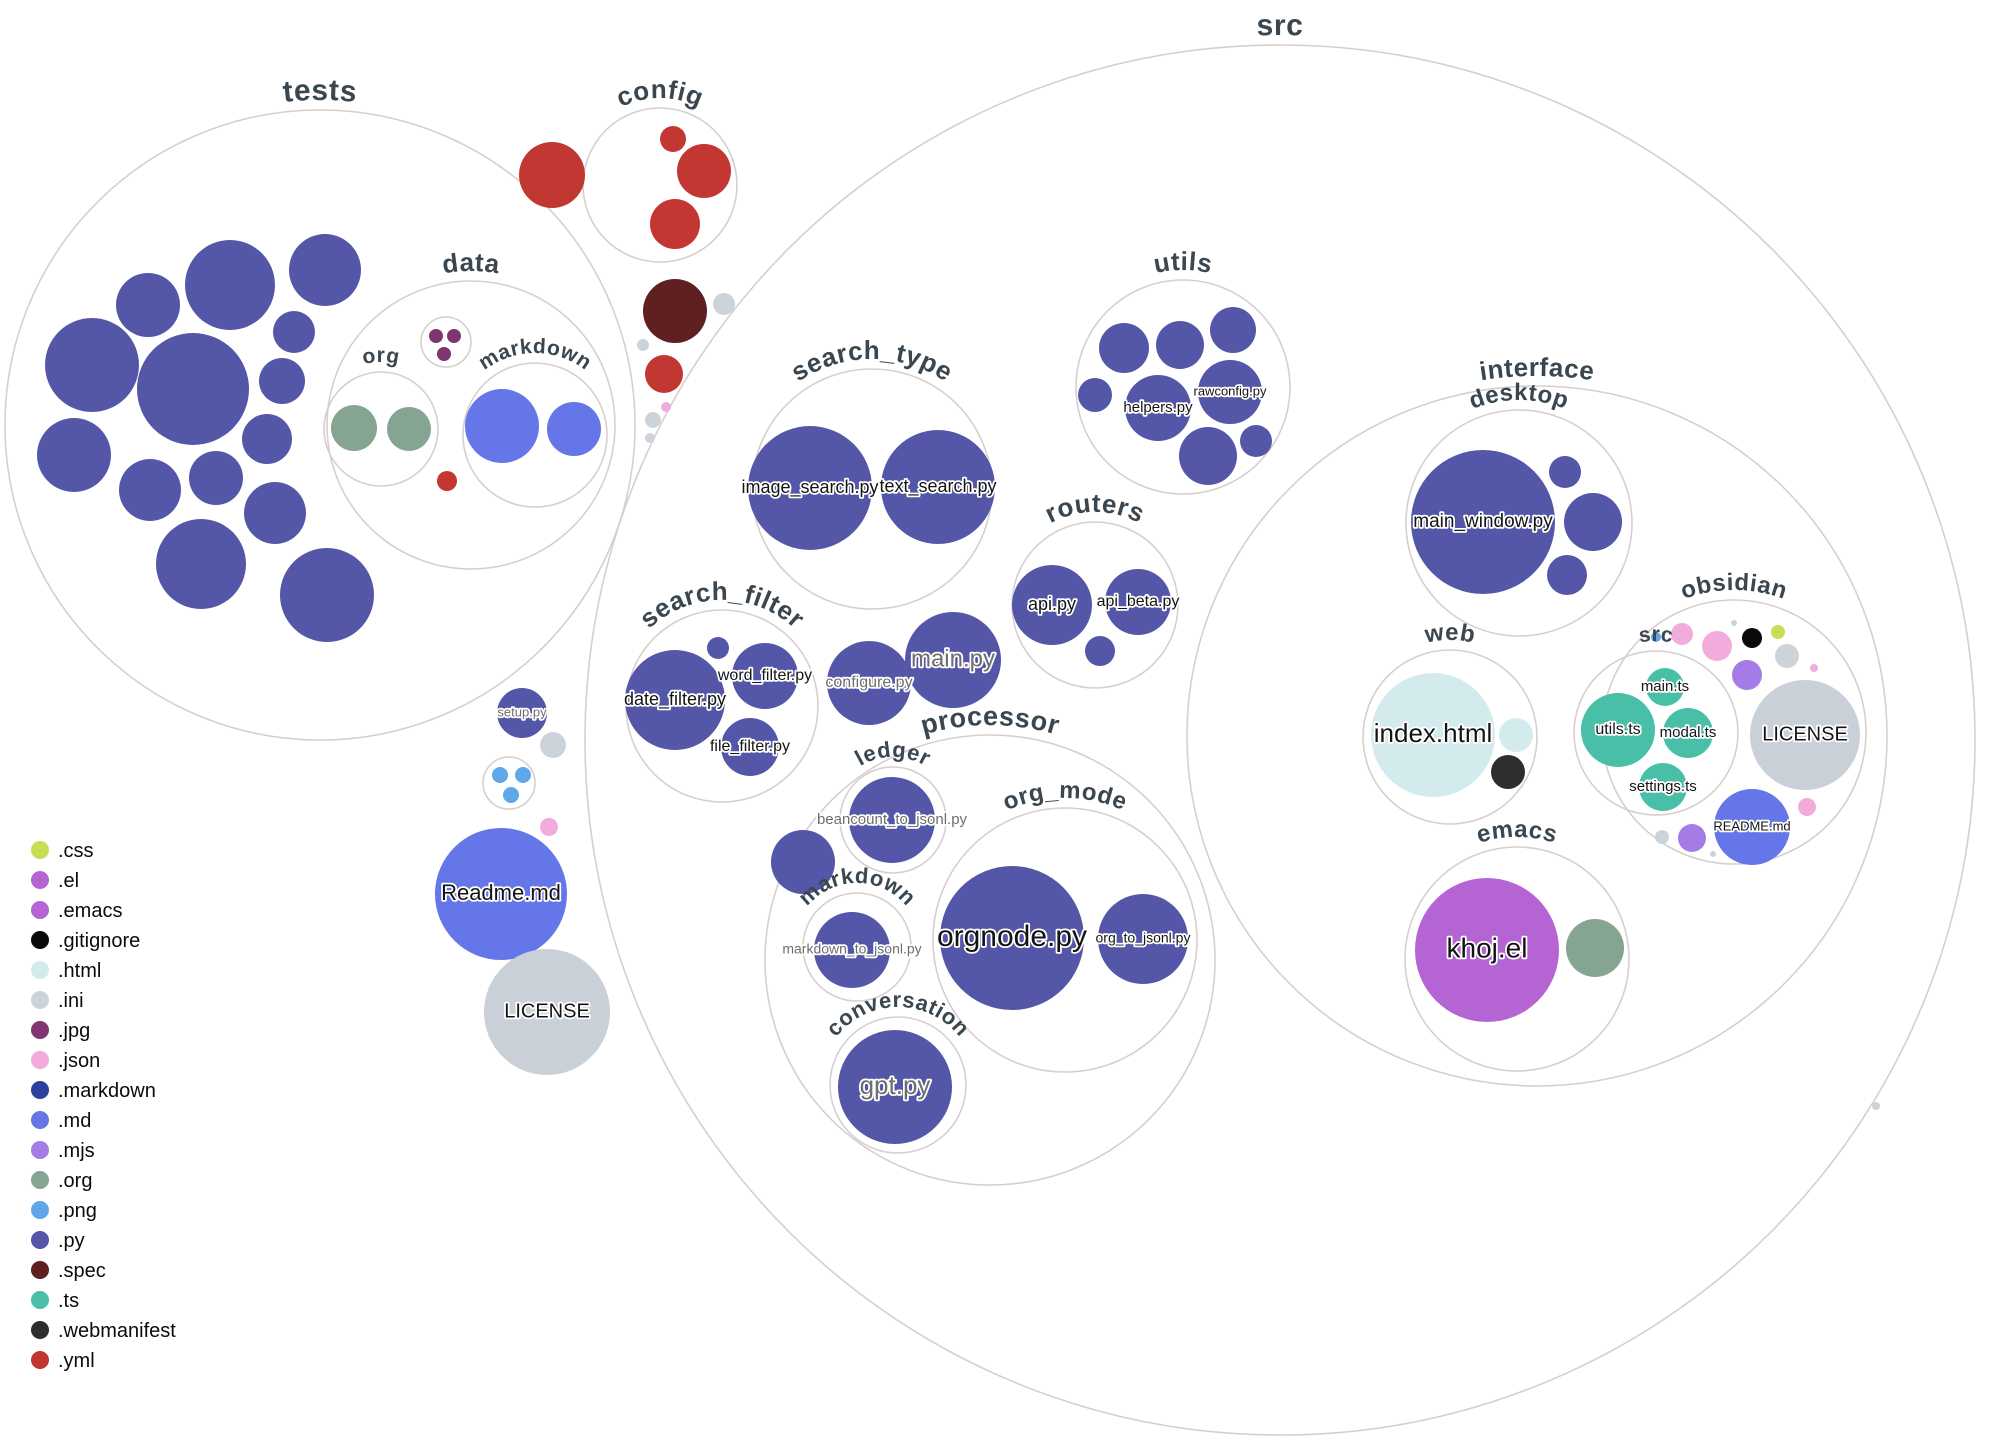  Describe the element at coordinates (938, 487) in the screenshot. I see `file-circle-text-search-py` at that location.